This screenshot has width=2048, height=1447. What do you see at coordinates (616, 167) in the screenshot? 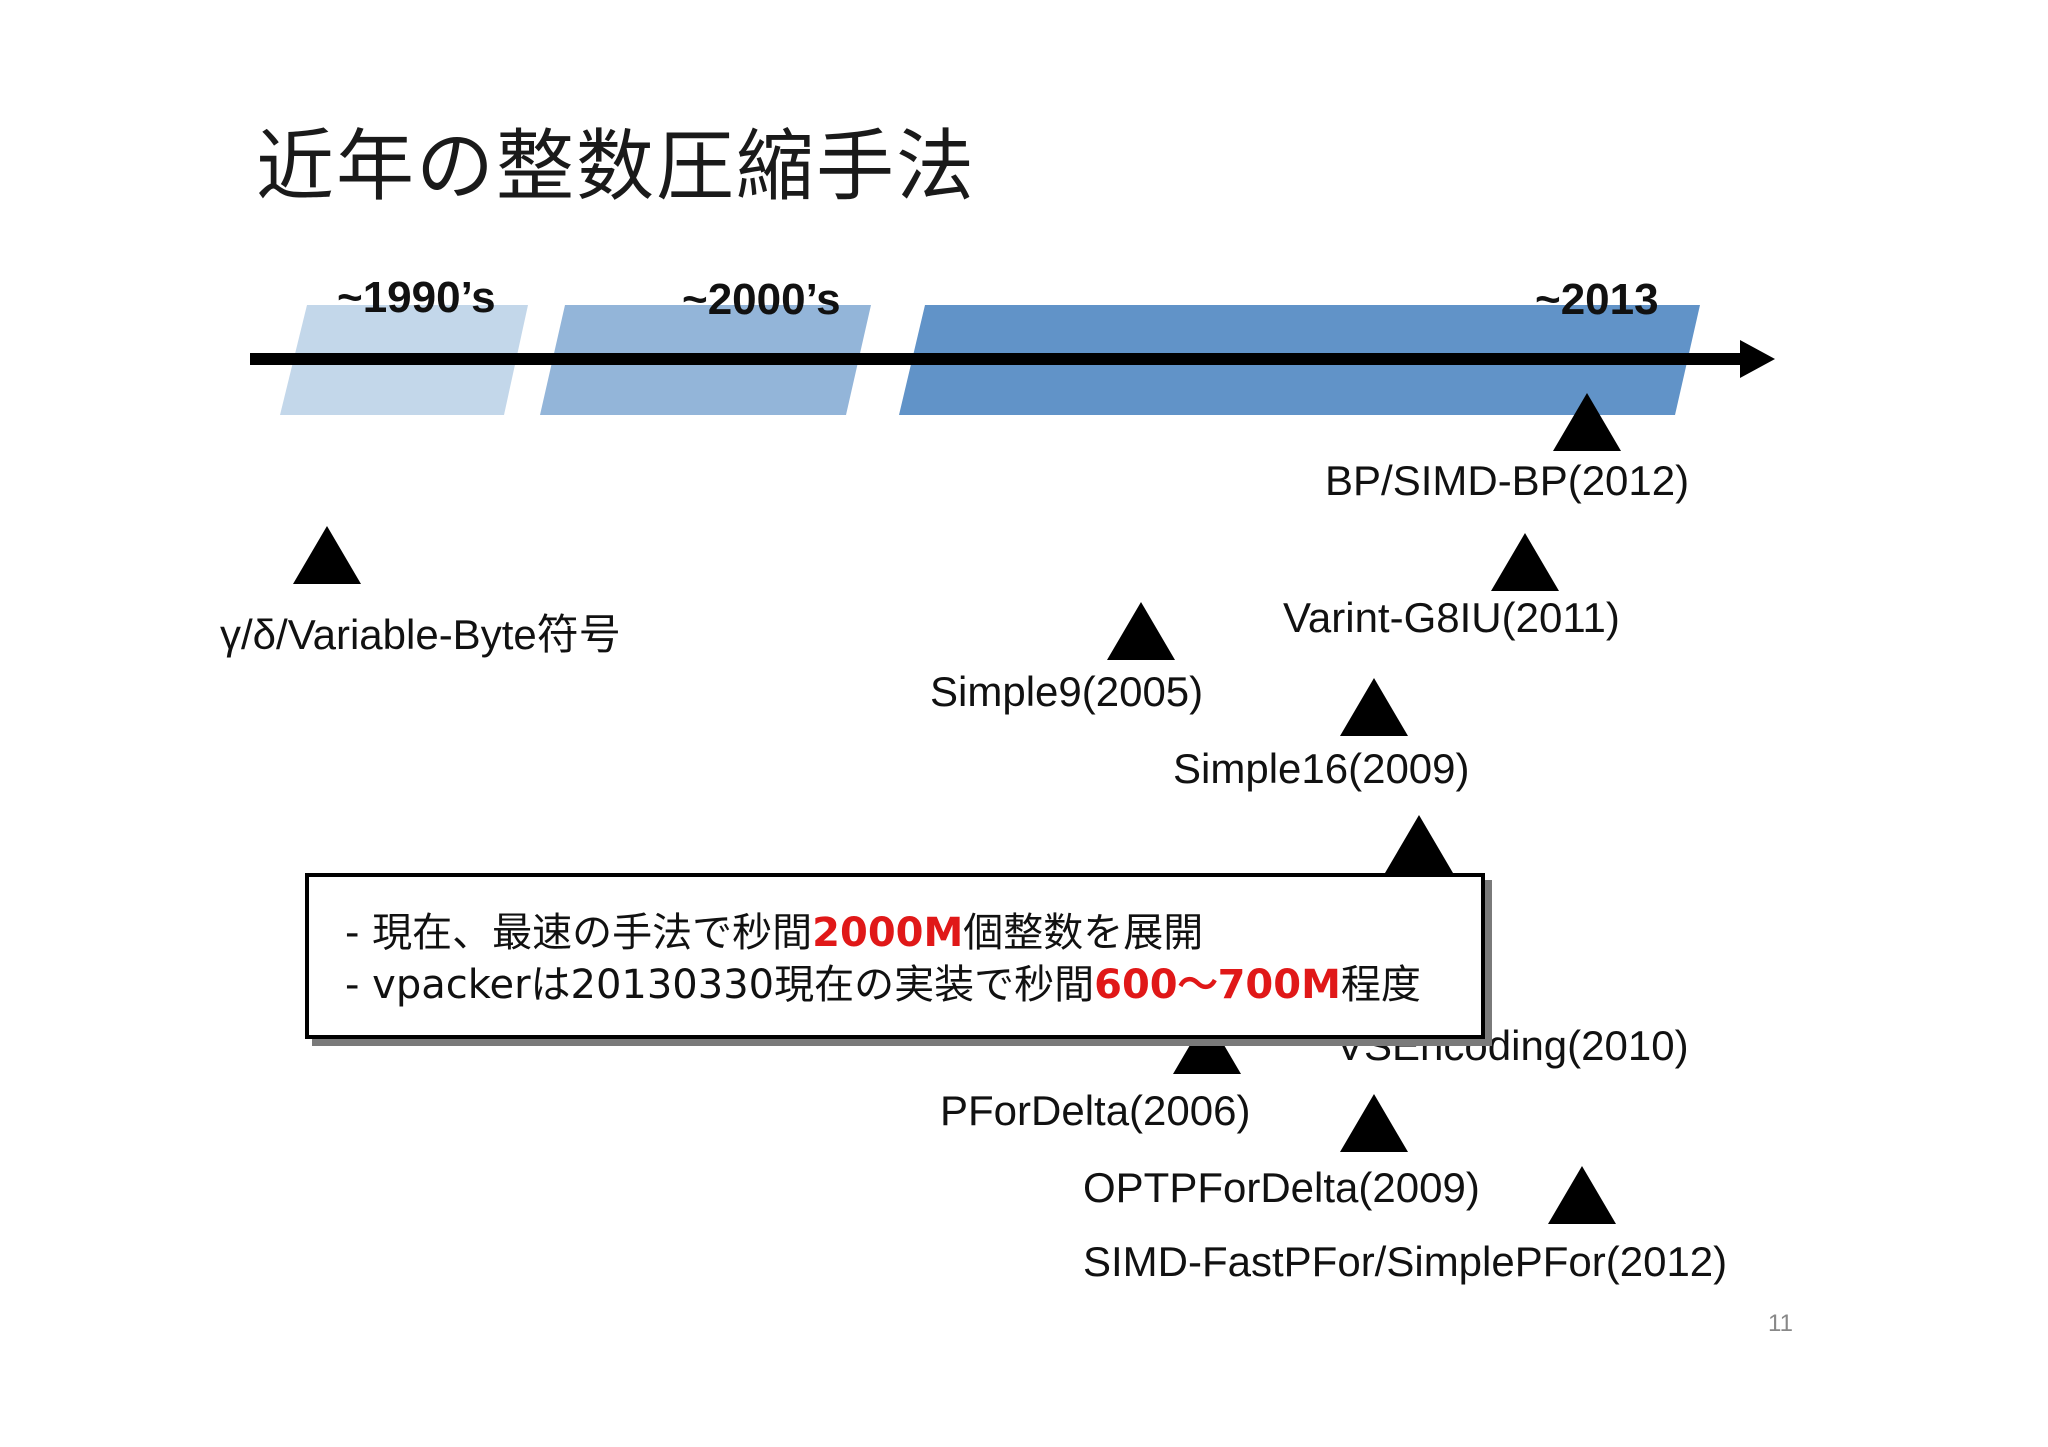
I see `slide-title: 近年の整数圧縮手法` at bounding box center [616, 167].